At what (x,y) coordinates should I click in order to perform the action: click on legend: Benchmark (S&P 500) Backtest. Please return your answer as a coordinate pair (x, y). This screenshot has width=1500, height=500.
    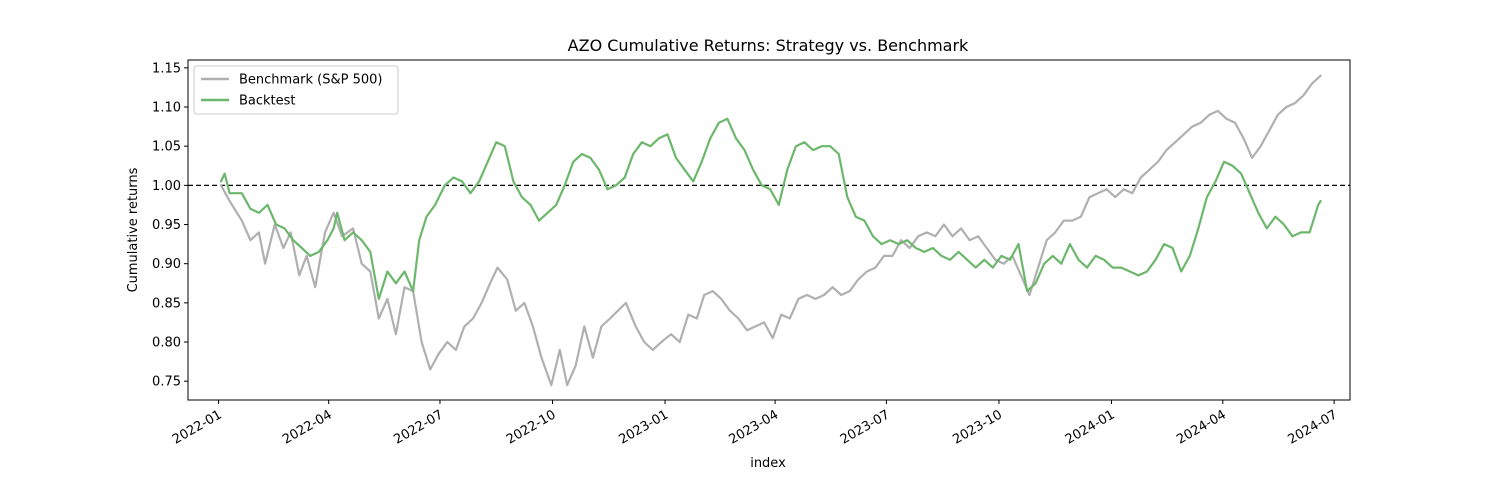
    Looking at the image, I should click on (296, 90).